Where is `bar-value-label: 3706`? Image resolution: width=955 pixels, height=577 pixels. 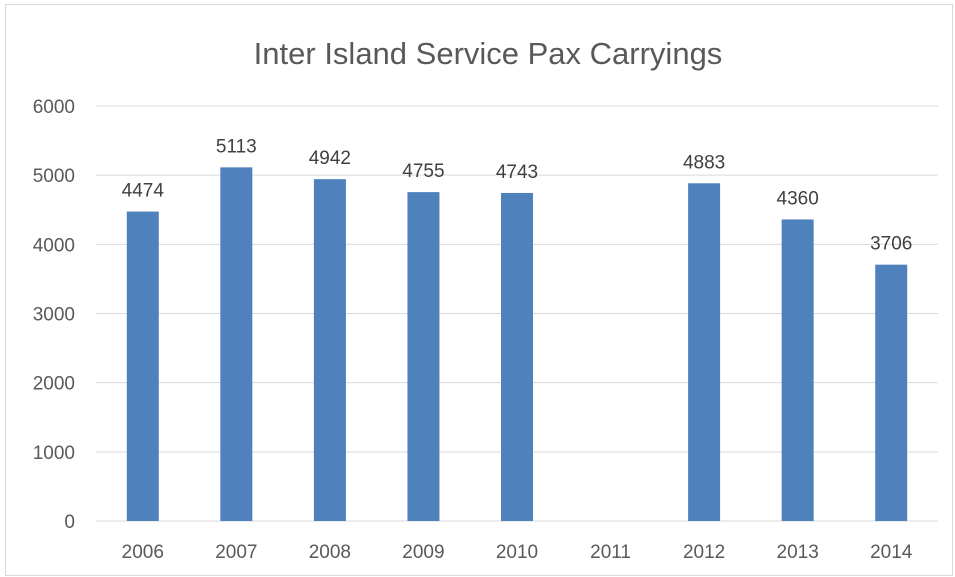
bar-value-label: 3706 is located at coordinates (891, 244).